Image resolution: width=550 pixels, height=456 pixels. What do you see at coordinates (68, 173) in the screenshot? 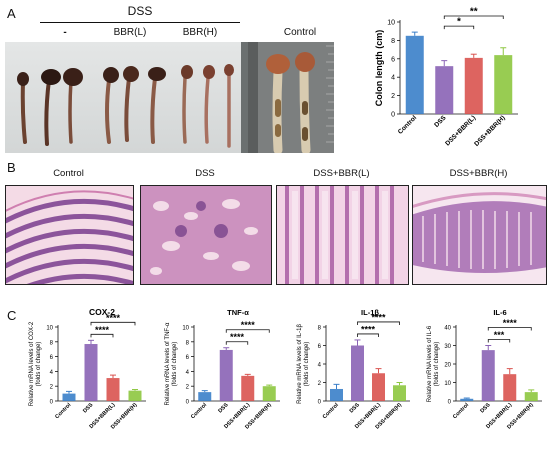
I see `histology-label-control: Control` at bounding box center [68, 173].